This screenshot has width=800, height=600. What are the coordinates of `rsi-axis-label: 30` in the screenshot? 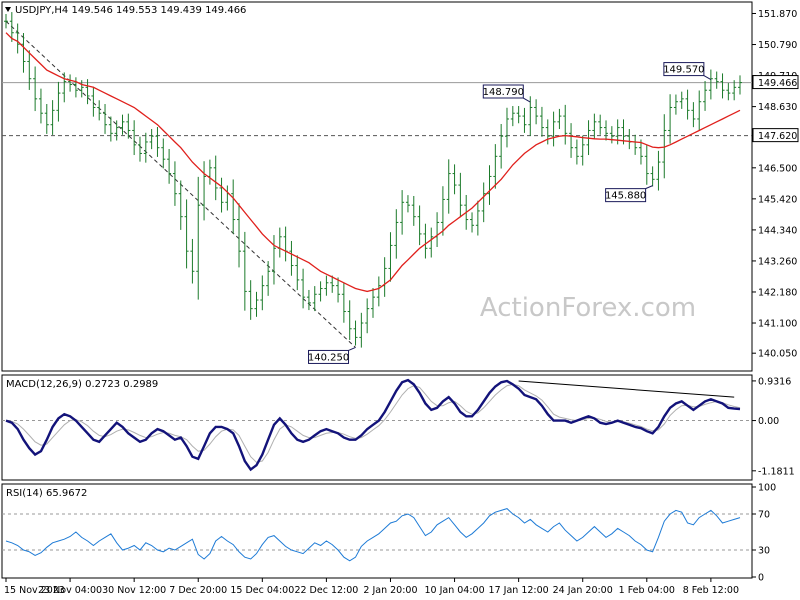 It's located at (764, 551).